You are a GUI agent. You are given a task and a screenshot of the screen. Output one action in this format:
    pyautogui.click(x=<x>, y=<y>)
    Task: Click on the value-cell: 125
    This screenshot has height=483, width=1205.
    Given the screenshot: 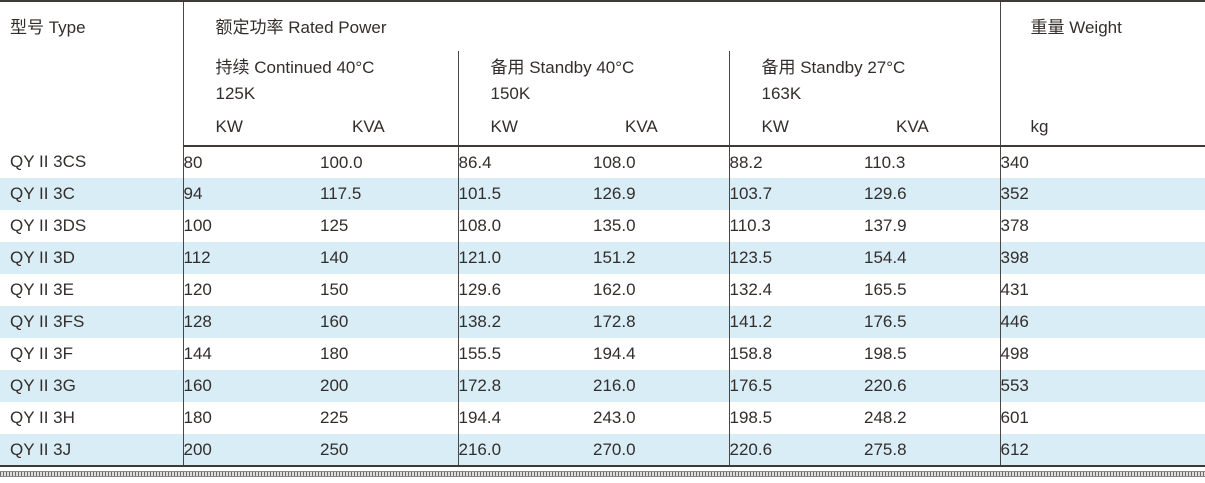 What is the action you would take?
    pyautogui.click(x=334, y=225)
    